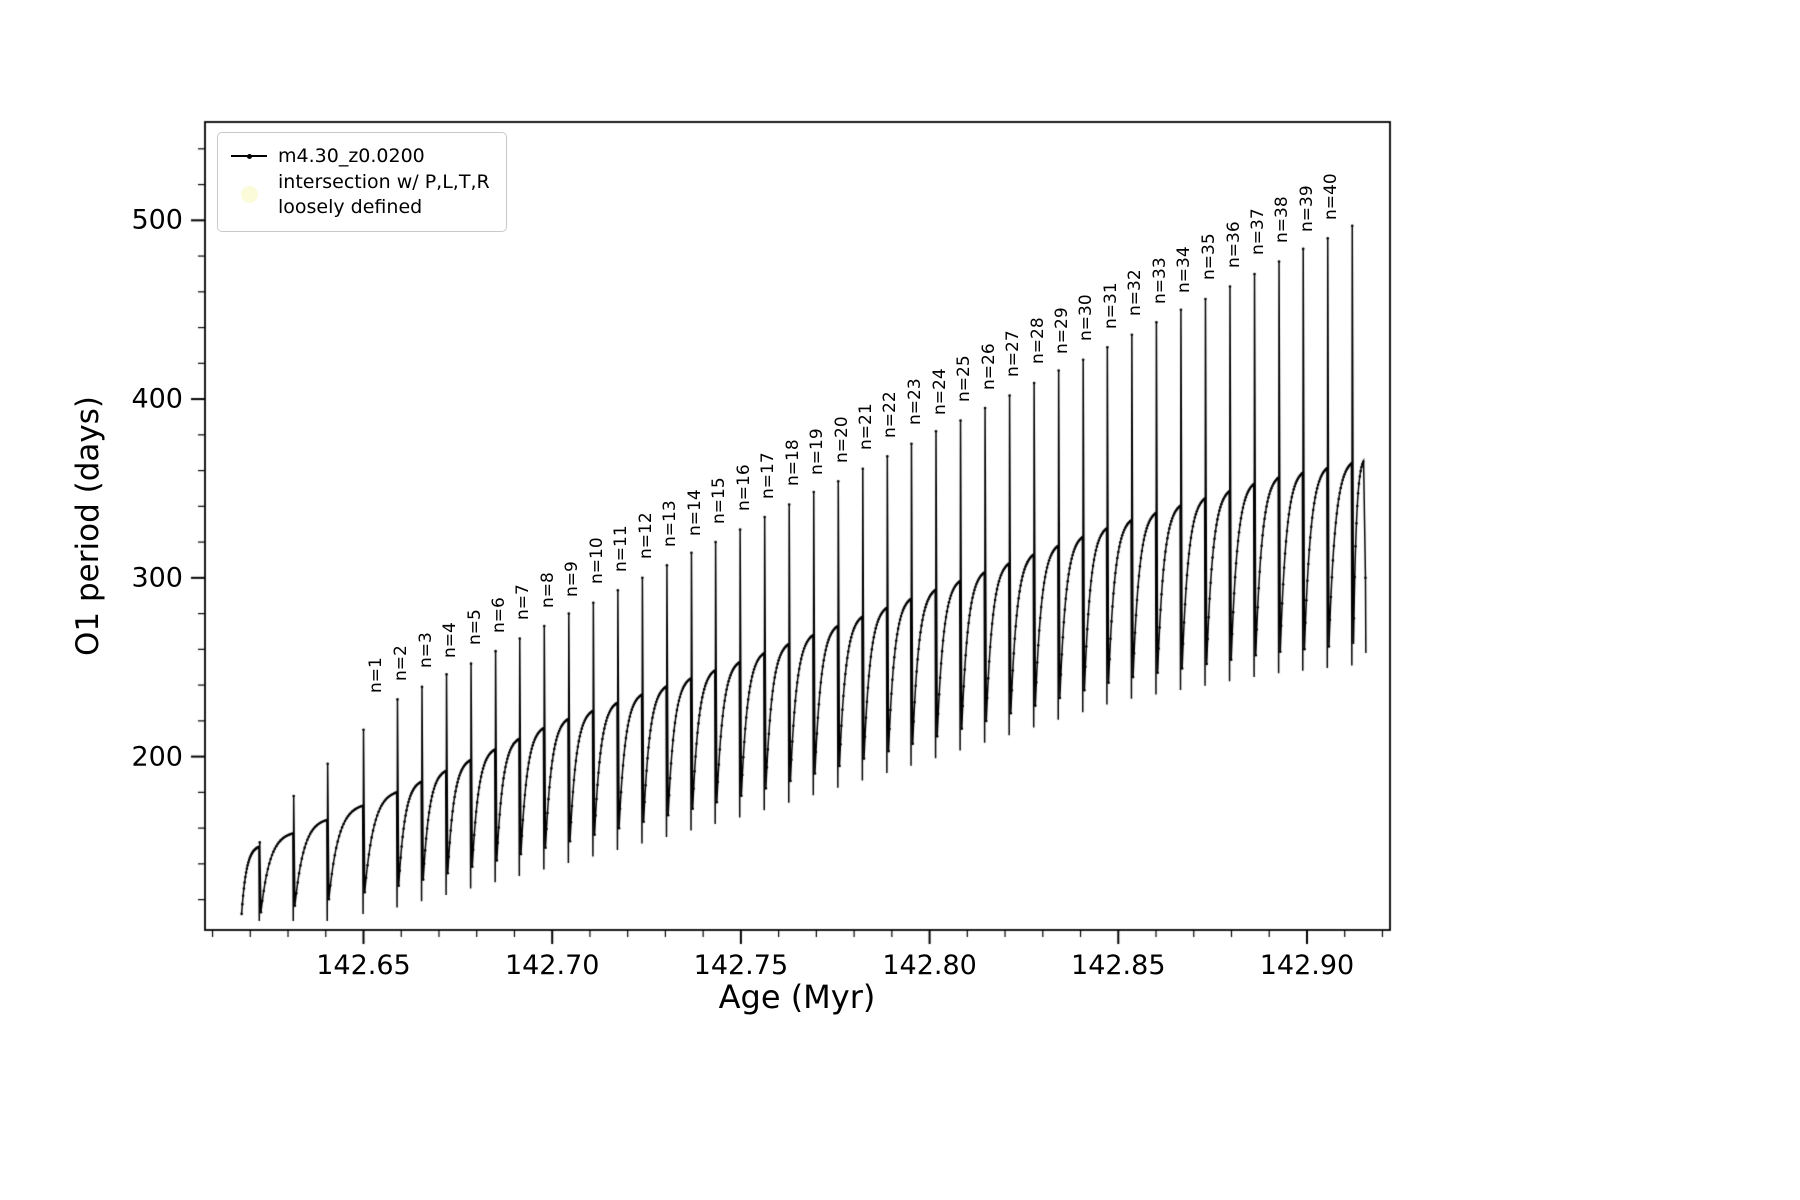 Image resolution: width=1800 pixels, height=1200 pixels. What do you see at coordinates (1159, 280) in the screenshot?
I see `spike-label: n=33` at bounding box center [1159, 280].